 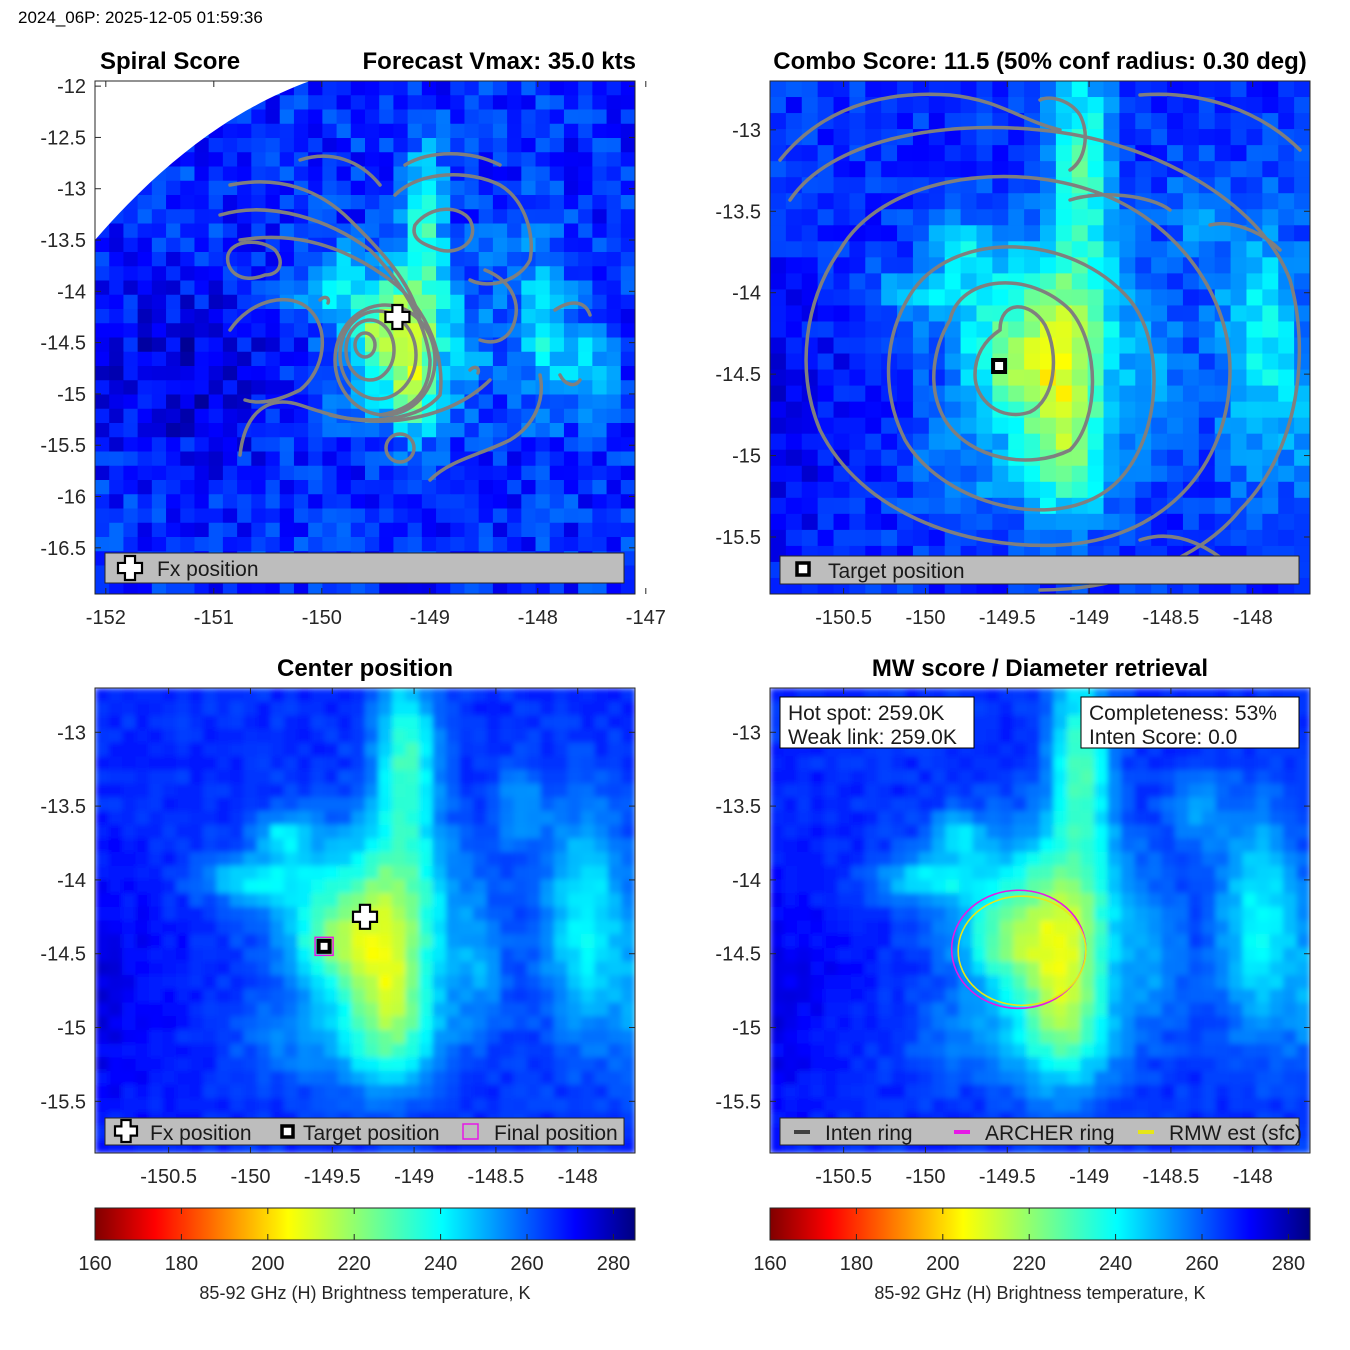 What do you see at coordinates (214, 618) in the screenshot?
I see `x-tick-label: -151` at bounding box center [214, 618].